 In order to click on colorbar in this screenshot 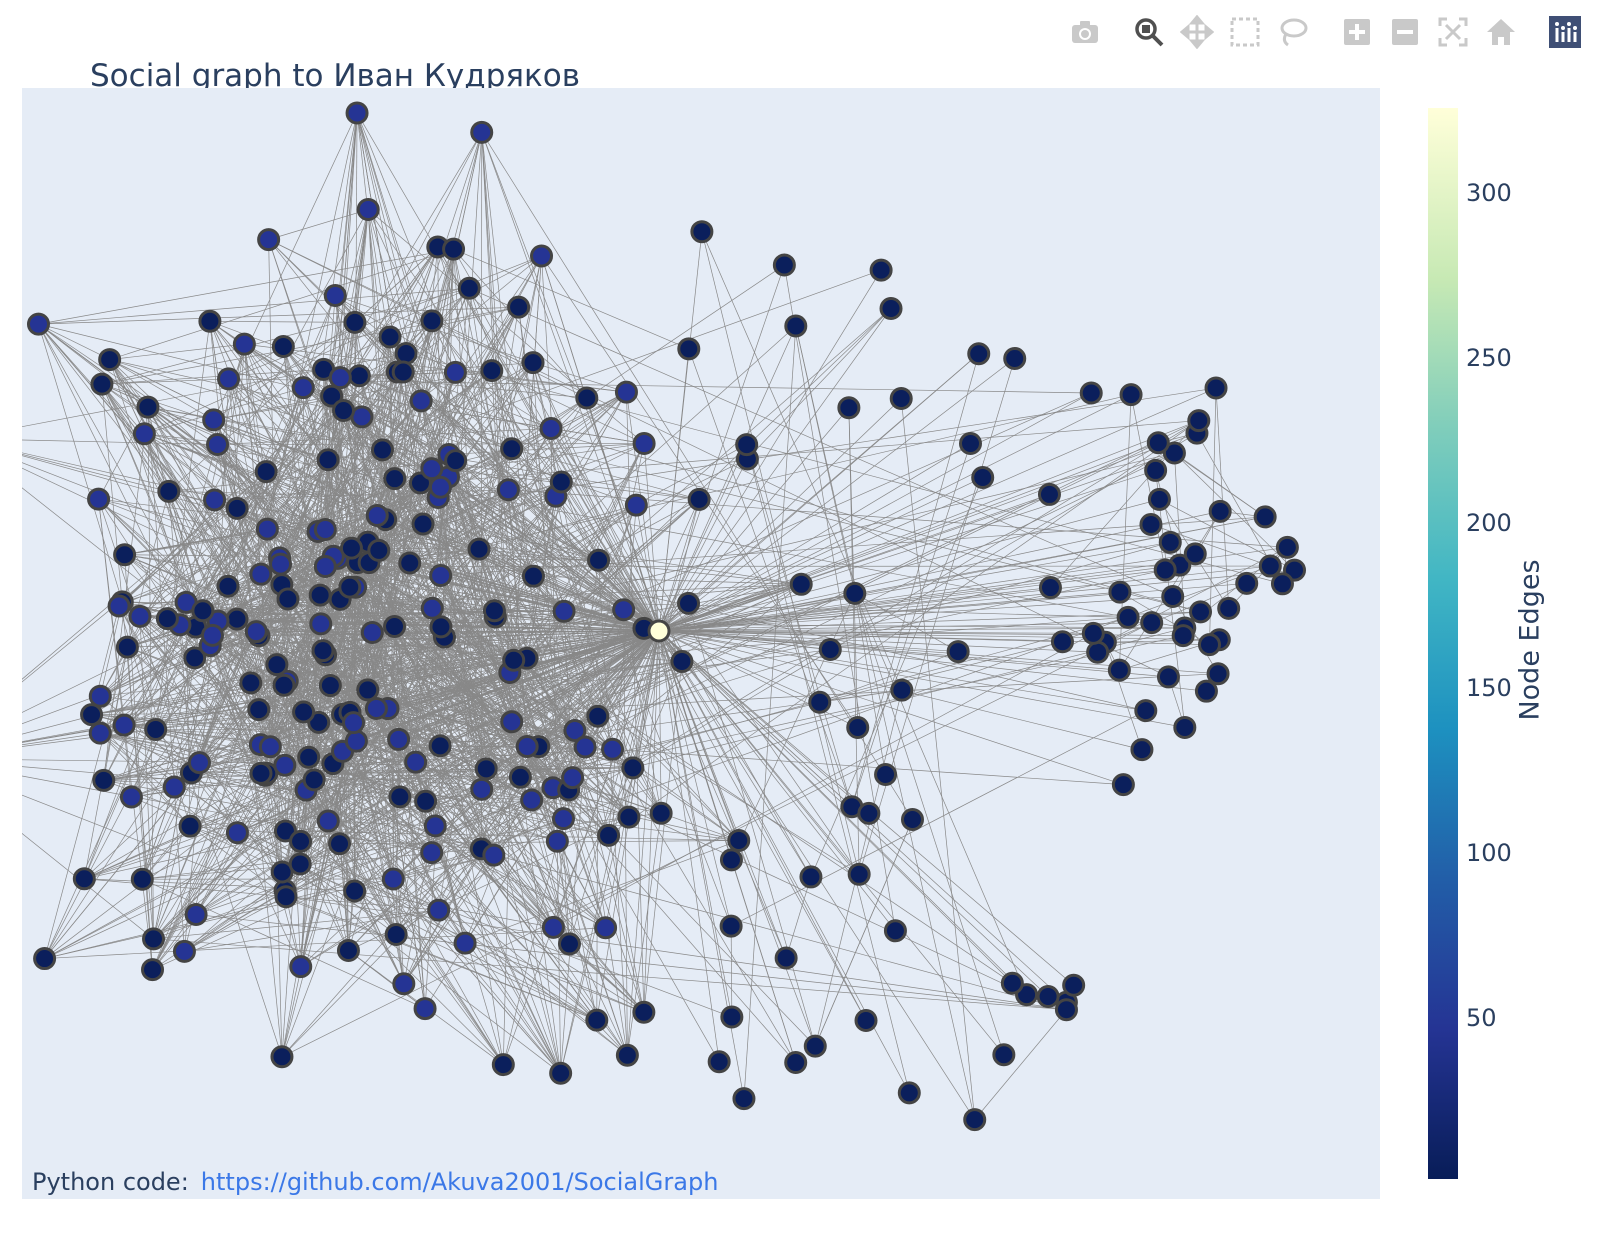, I will do `click(1443, 643)`.